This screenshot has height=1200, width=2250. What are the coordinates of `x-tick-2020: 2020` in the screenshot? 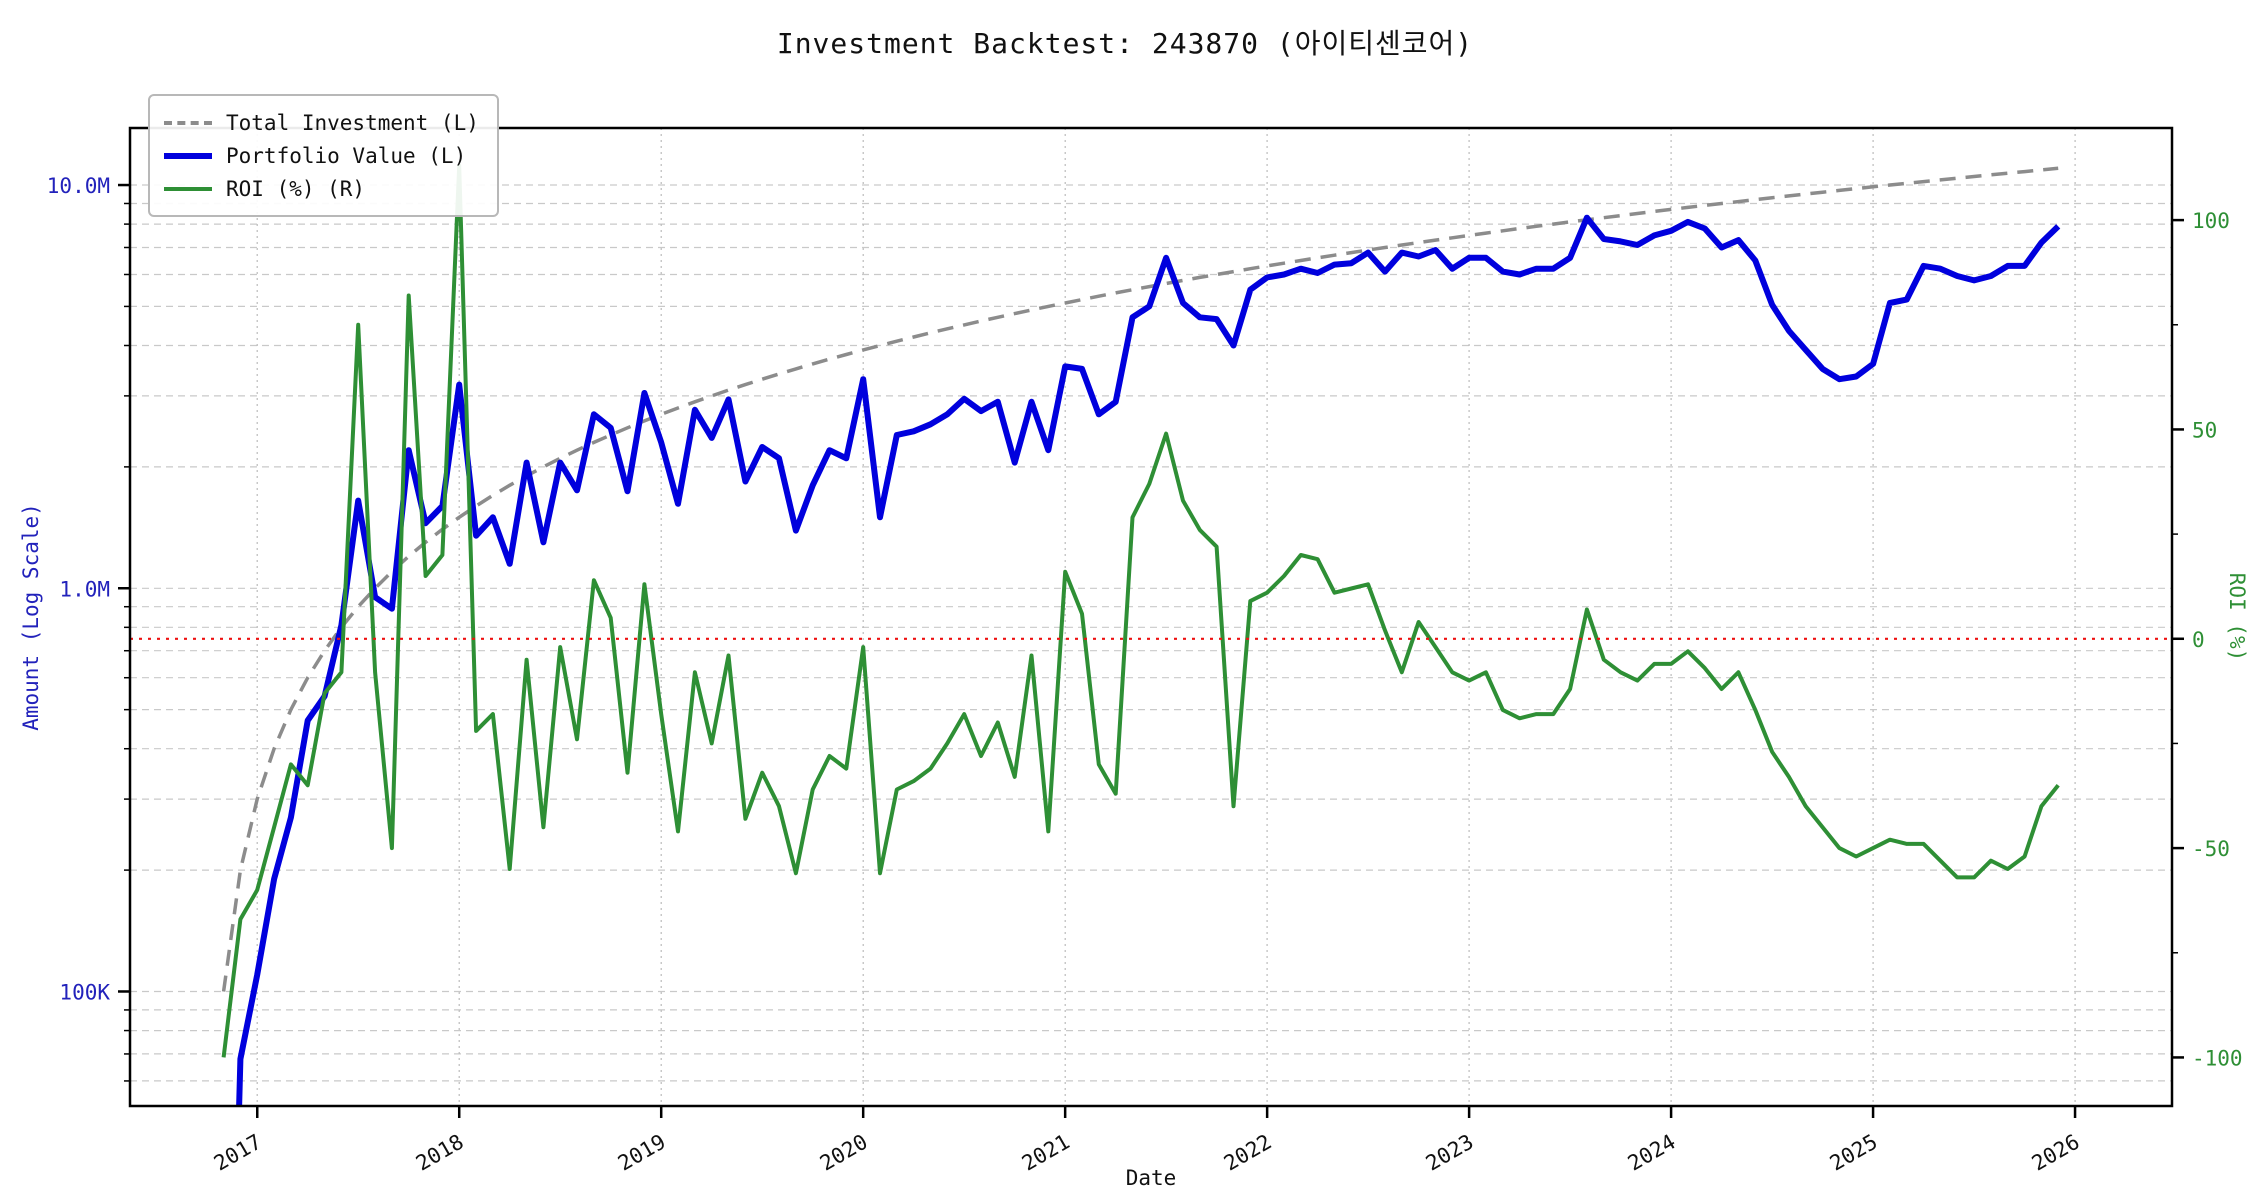 It's located at (844, 1153).